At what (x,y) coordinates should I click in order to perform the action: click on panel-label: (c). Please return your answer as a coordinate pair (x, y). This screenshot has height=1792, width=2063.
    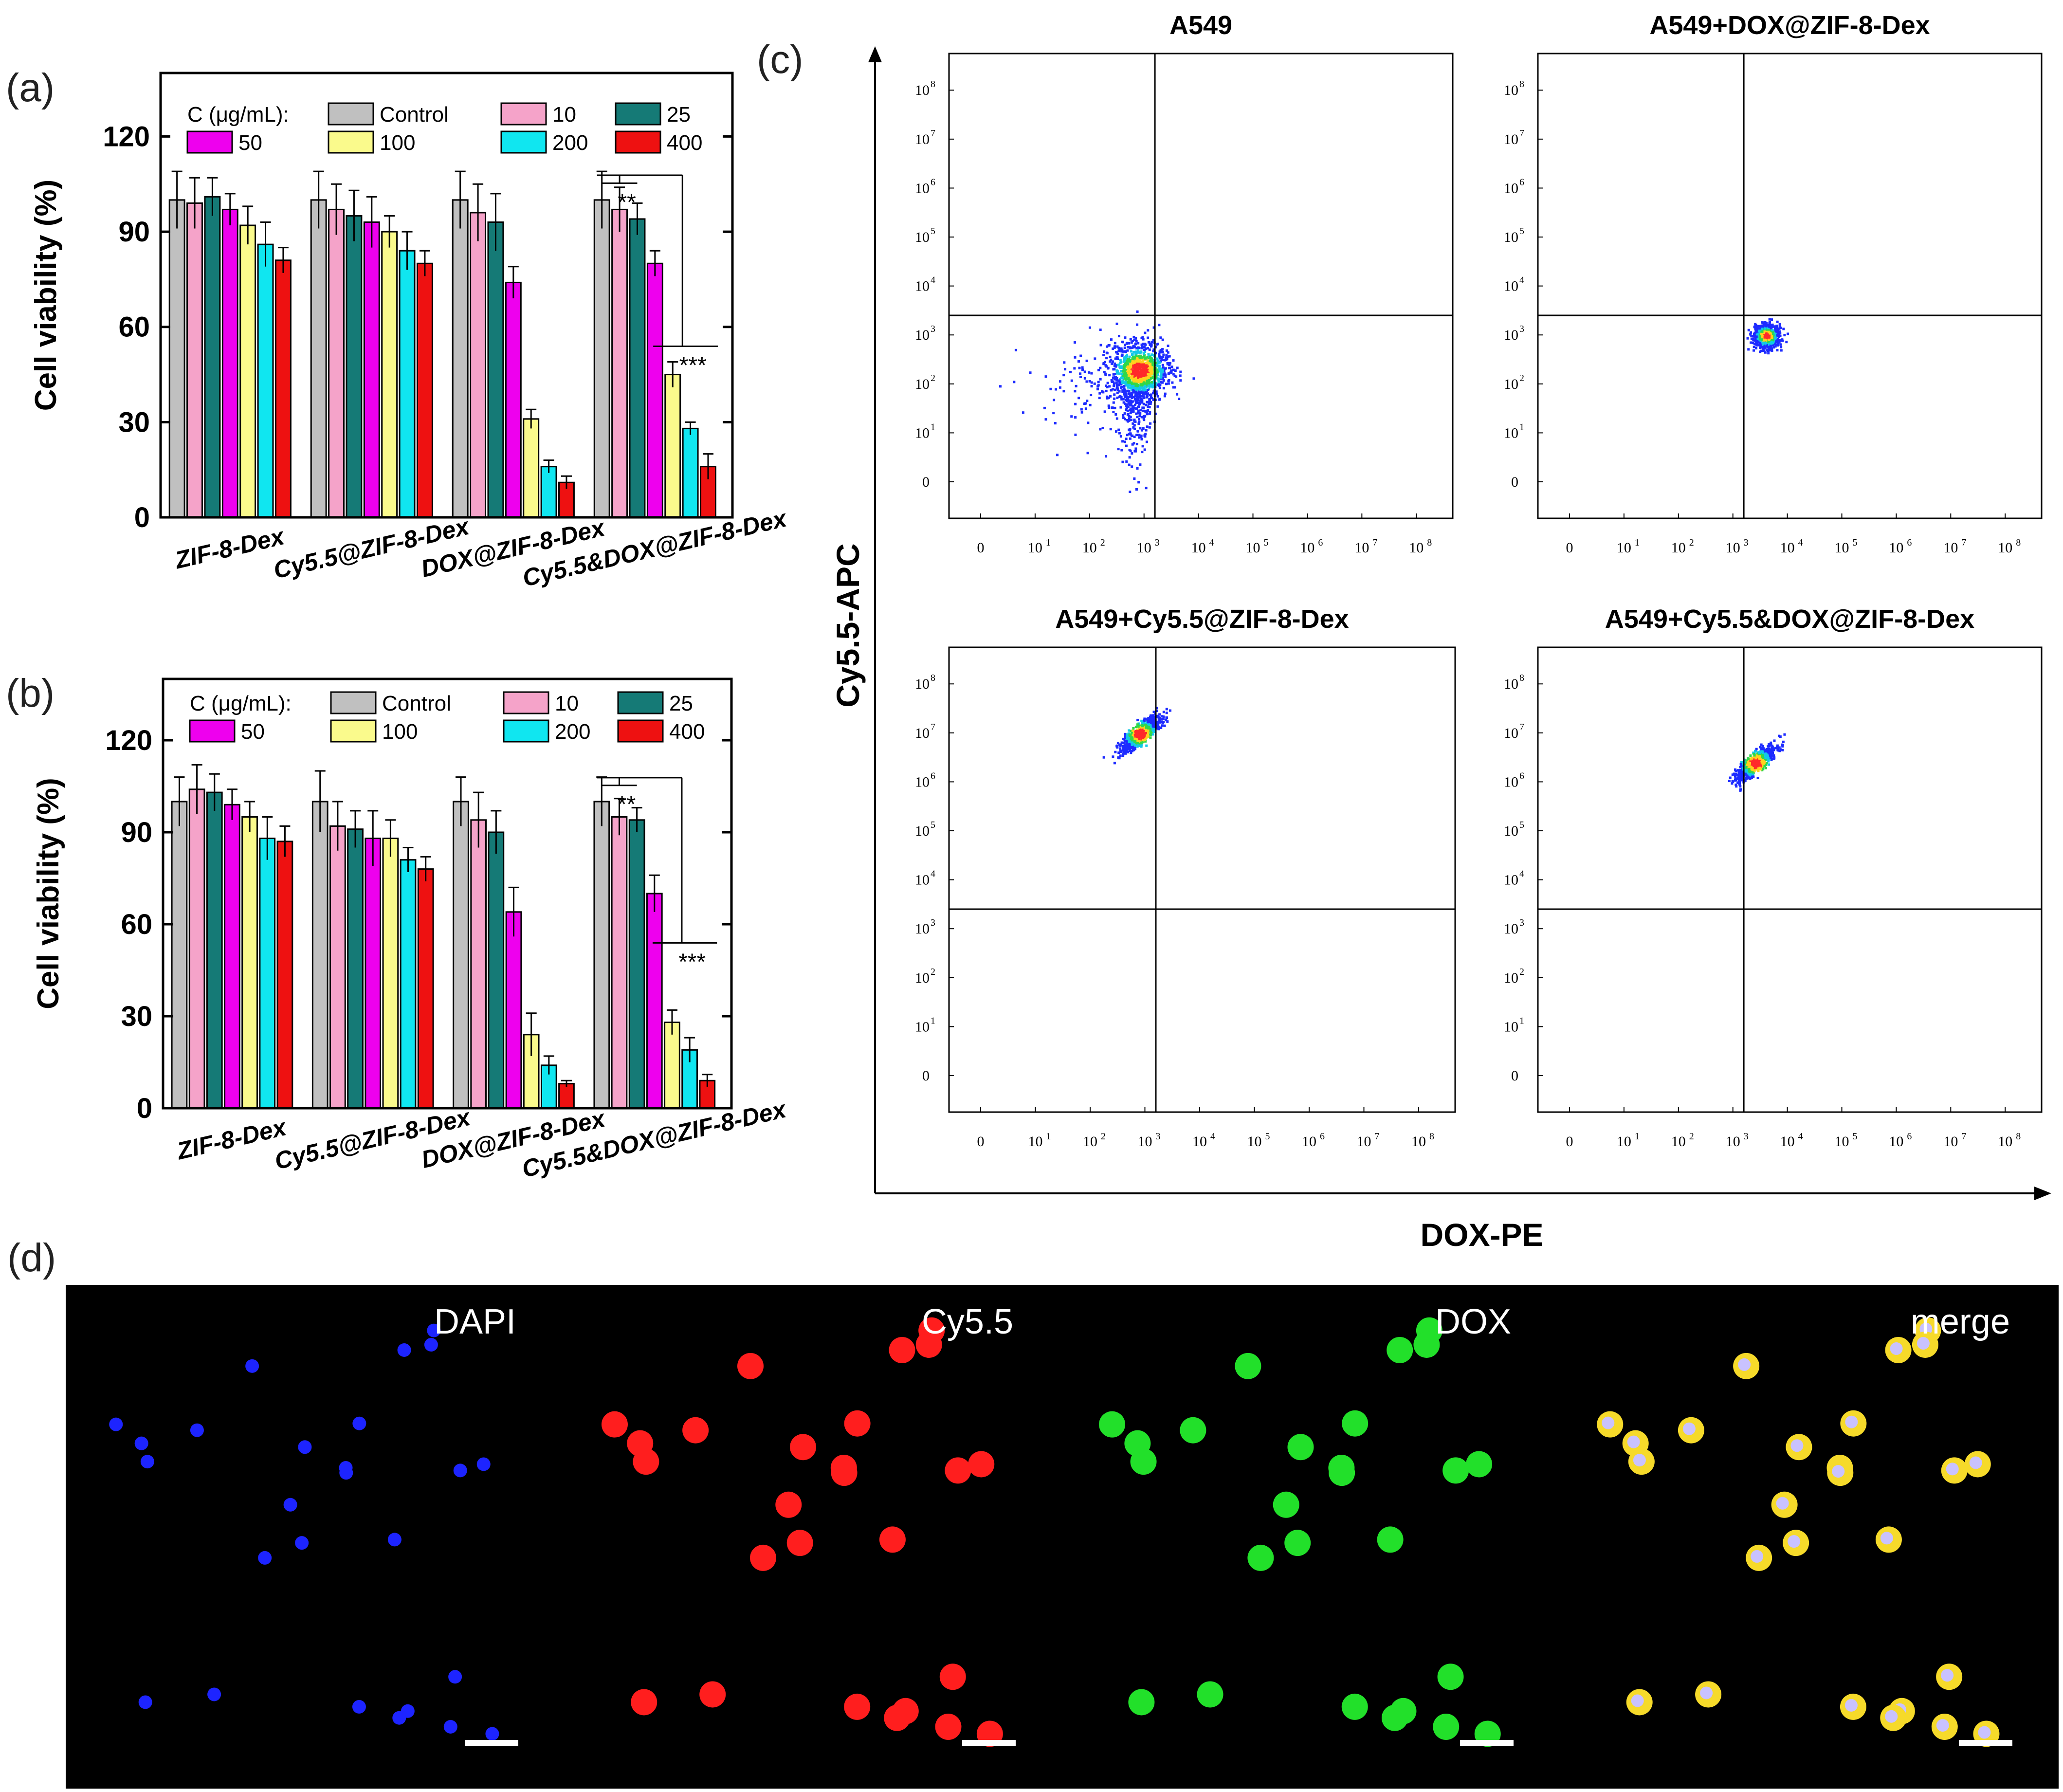
    Looking at the image, I should click on (780, 59).